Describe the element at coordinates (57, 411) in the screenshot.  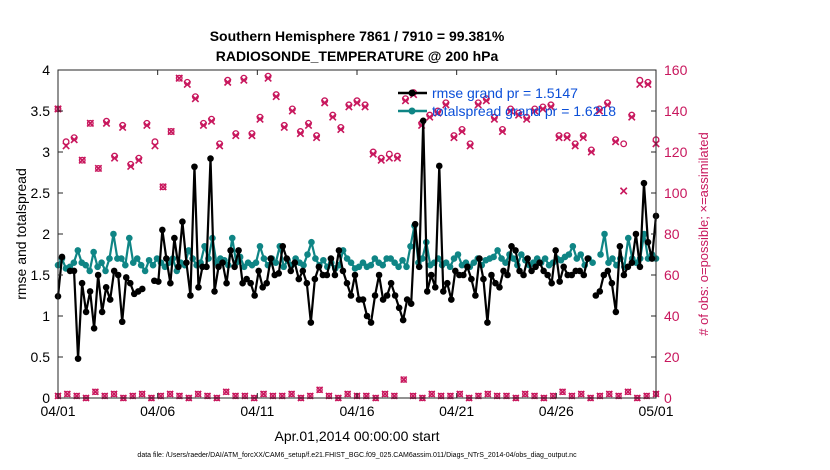
I see `x-tick-label: 04/01` at that location.